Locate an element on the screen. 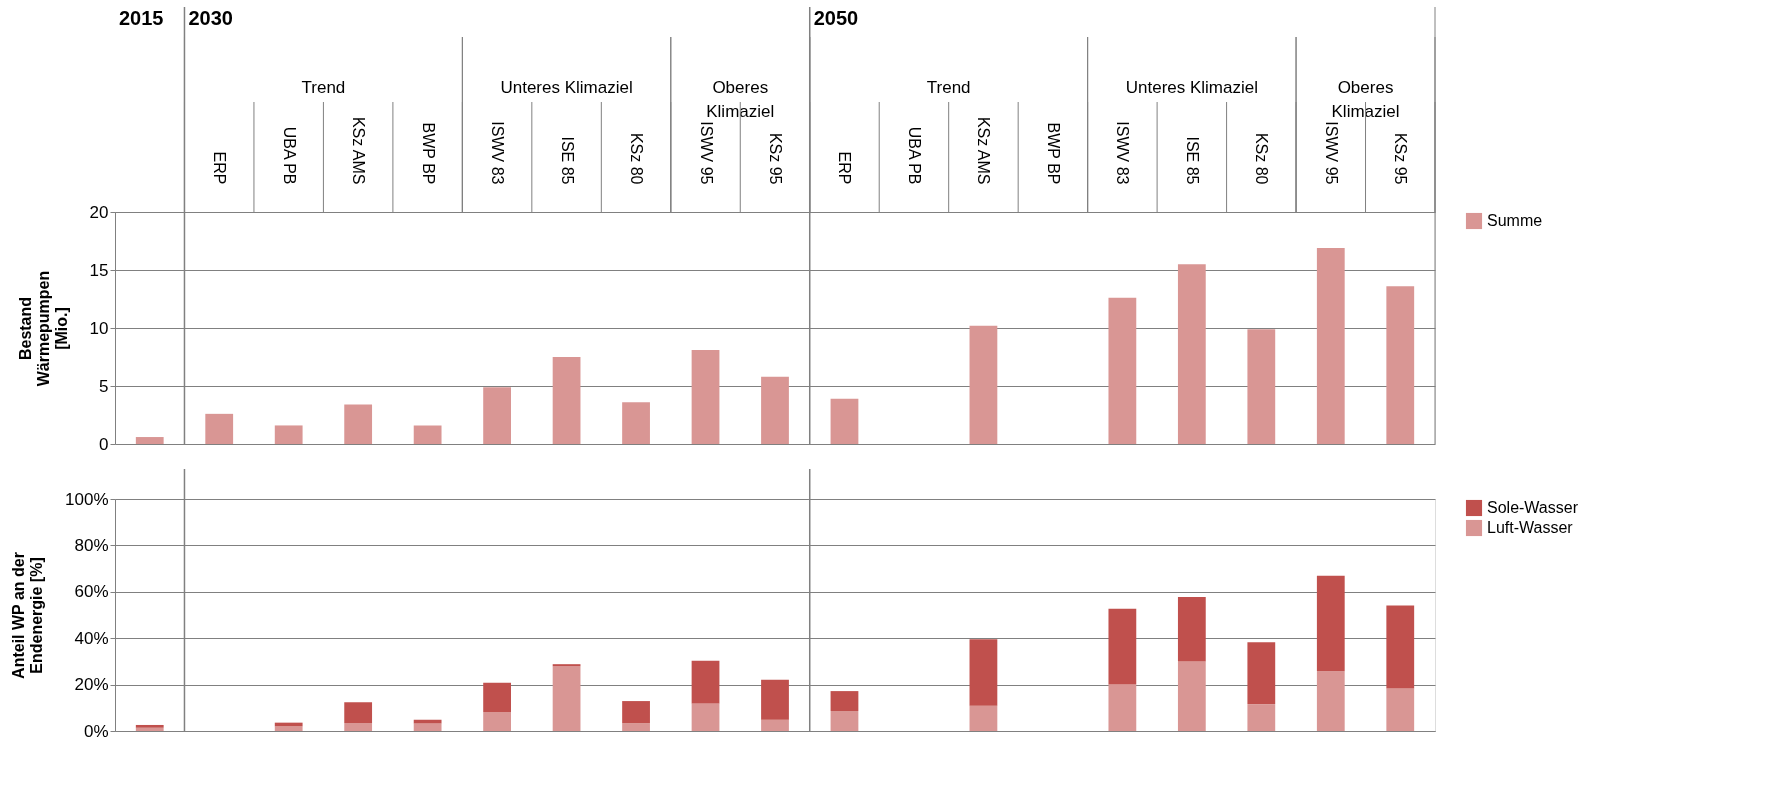 This screenshot has height=806, width=1776. y-tick-label: 15 is located at coordinates (99, 270).